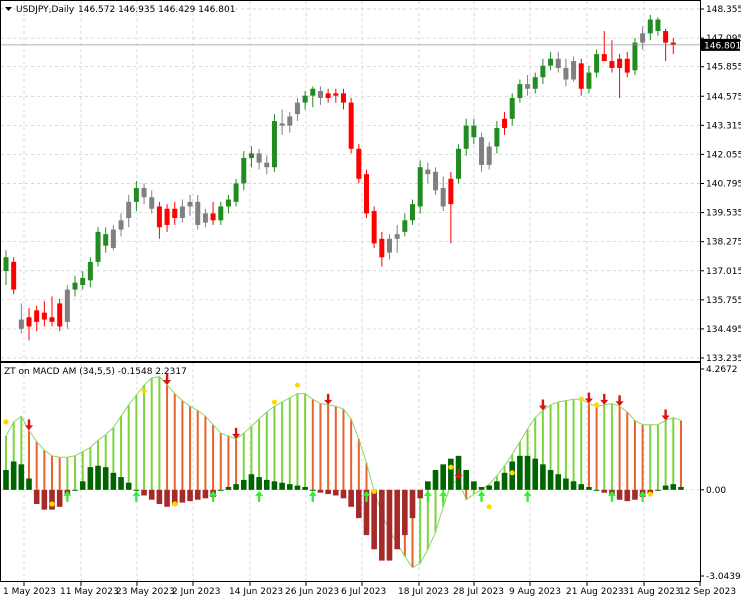 This screenshot has height=604, width=741. What do you see at coordinates (652, 592) in the screenshot?
I see `x-tick-label: 31 Aug 2023` at bounding box center [652, 592].